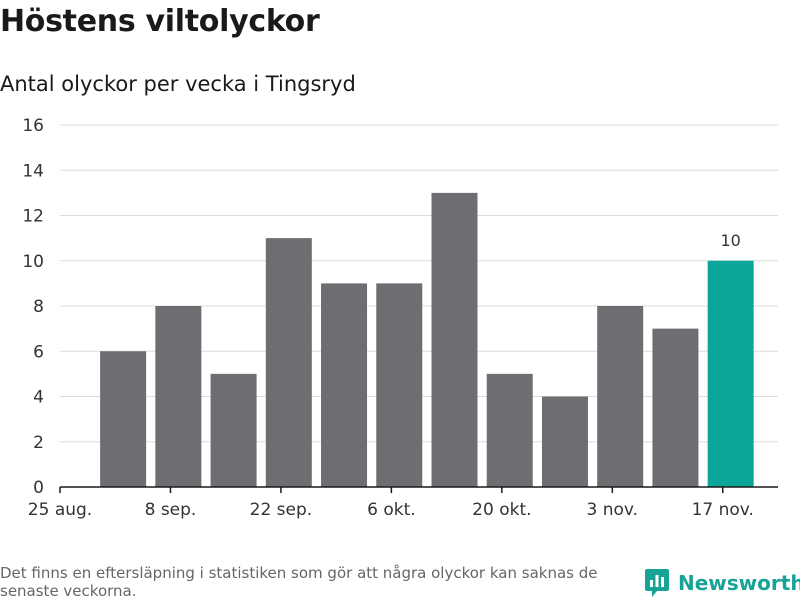 The width and height of the screenshot is (800, 600). I want to click on data-label: 10, so click(730, 240).